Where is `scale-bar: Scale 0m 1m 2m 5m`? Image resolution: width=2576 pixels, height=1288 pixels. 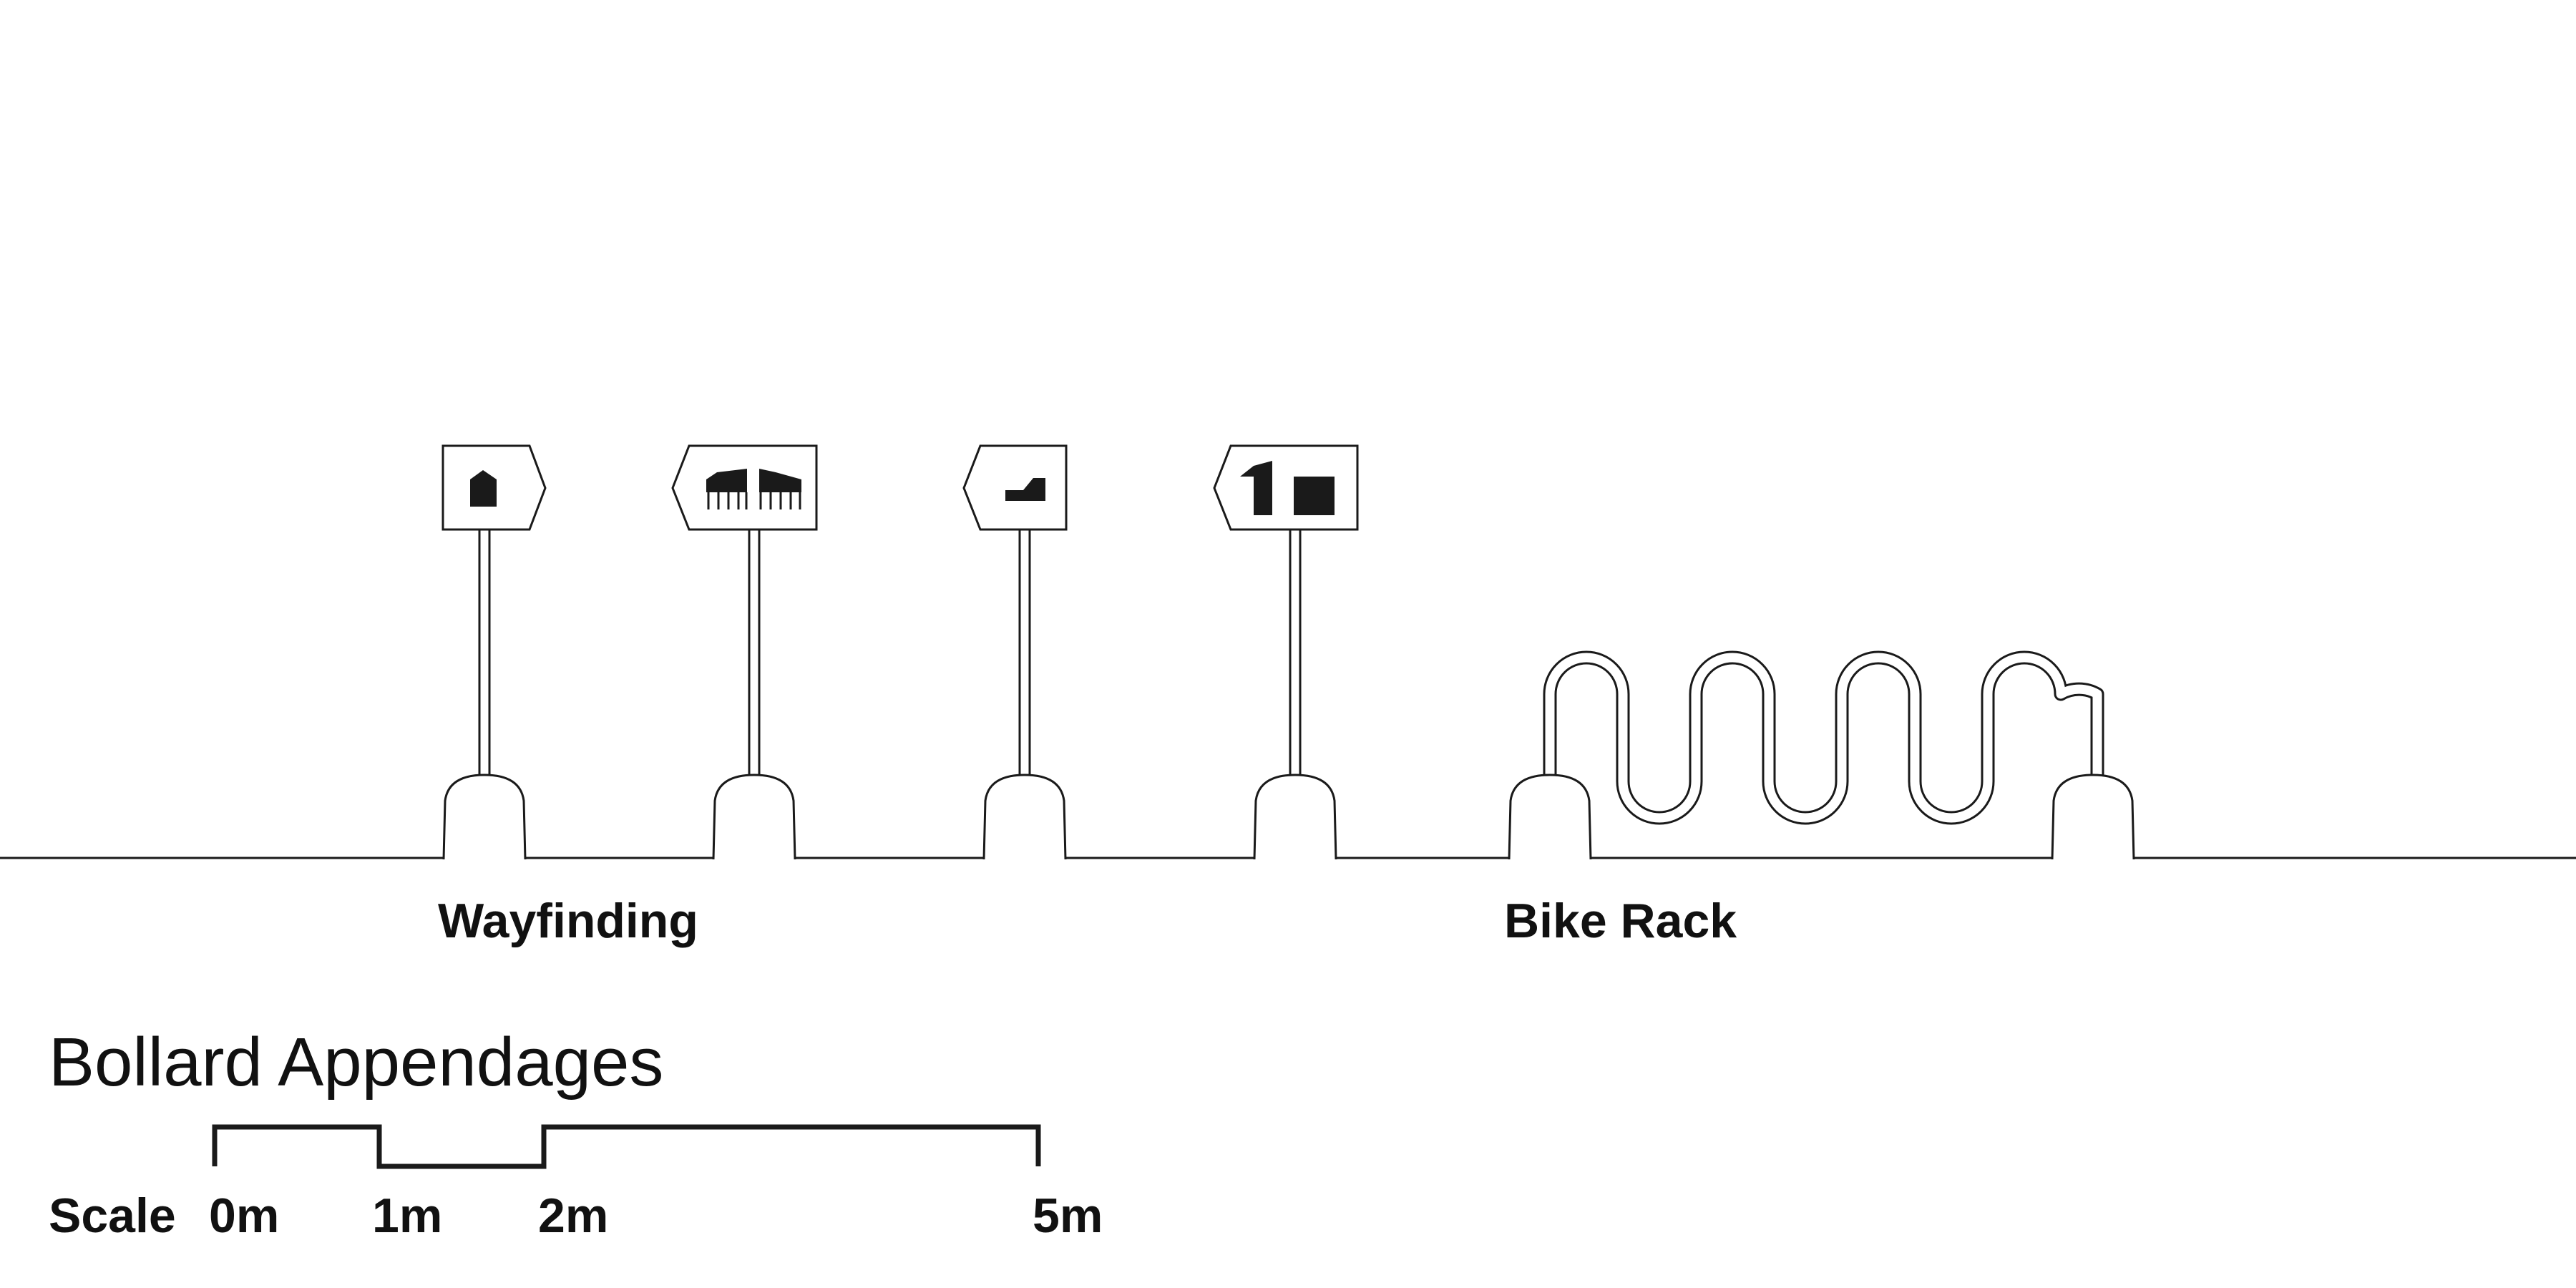 scale-bar: Scale 0m 1m 2m 5m is located at coordinates (576, 1183).